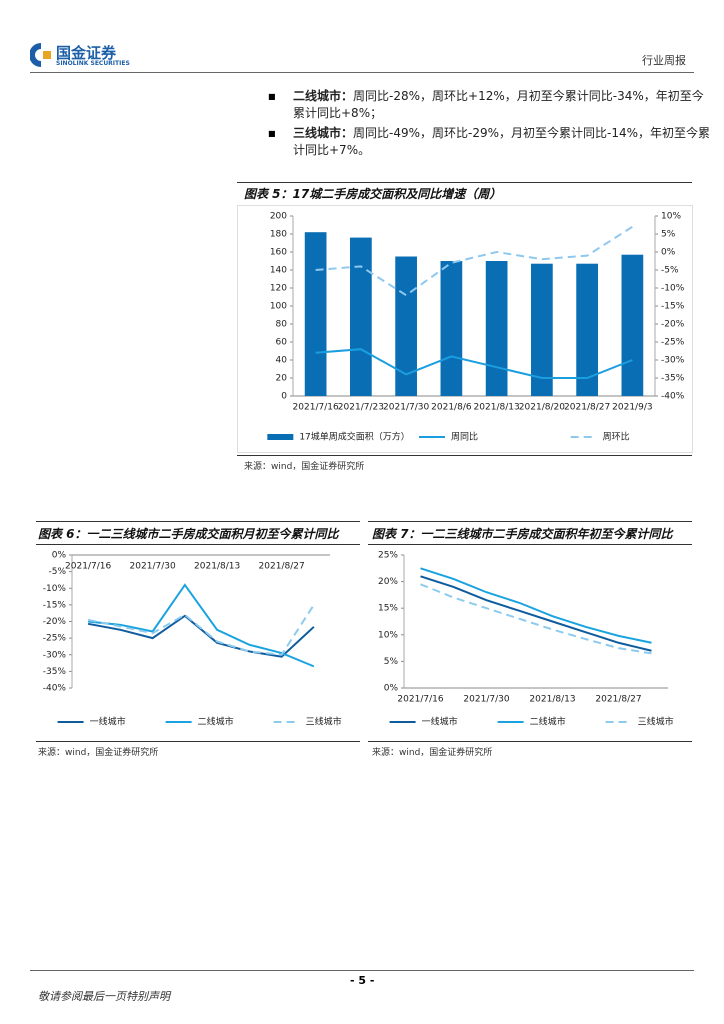 The width and height of the screenshot is (724, 1024). Describe the element at coordinates (664, 60) in the screenshot. I see `report-type: 行业周报` at that location.